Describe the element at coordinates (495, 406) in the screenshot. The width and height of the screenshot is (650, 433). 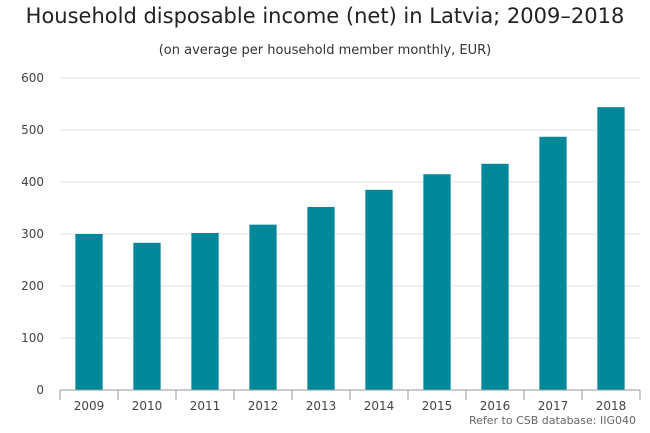
I see `x-tick-label: 2016` at that location.